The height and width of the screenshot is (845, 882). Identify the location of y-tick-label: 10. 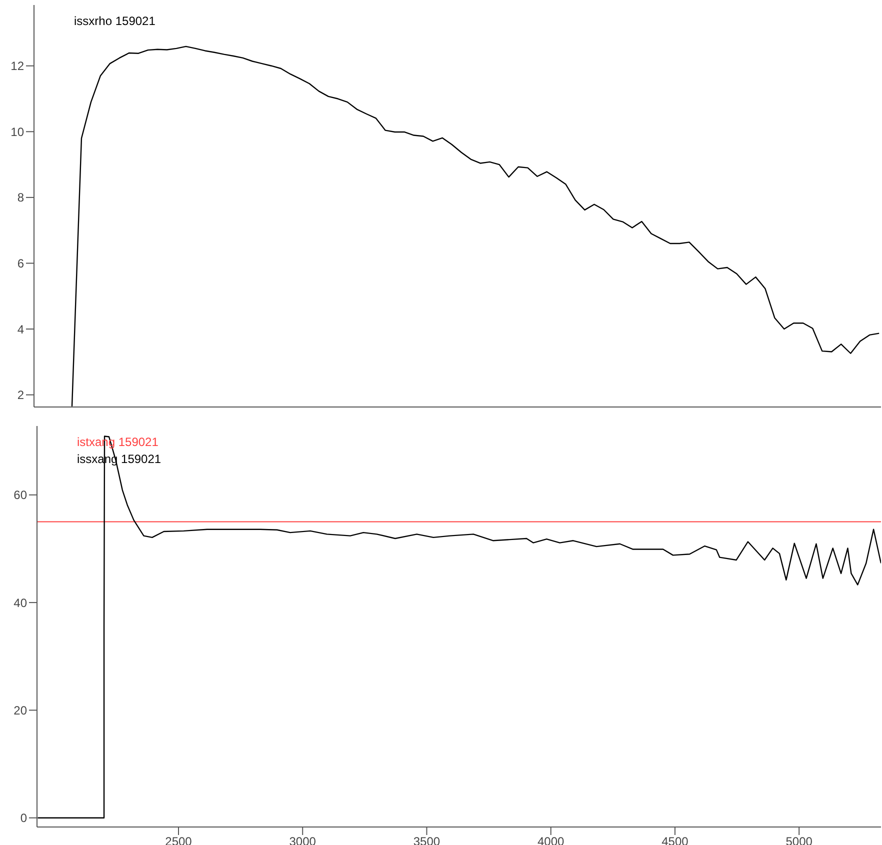
(17, 131).